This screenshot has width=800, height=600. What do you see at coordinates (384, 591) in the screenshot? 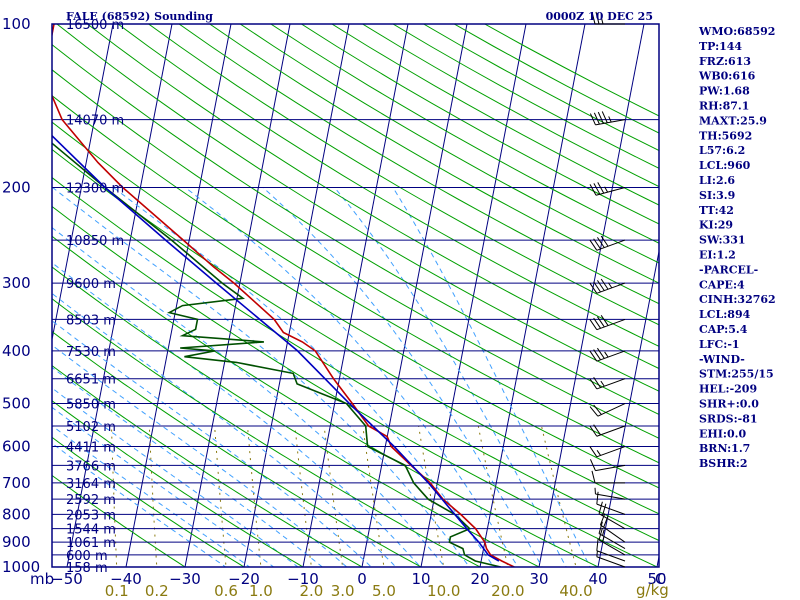
I see `mixing-ratio-tick-label: 5.0` at bounding box center [384, 591].